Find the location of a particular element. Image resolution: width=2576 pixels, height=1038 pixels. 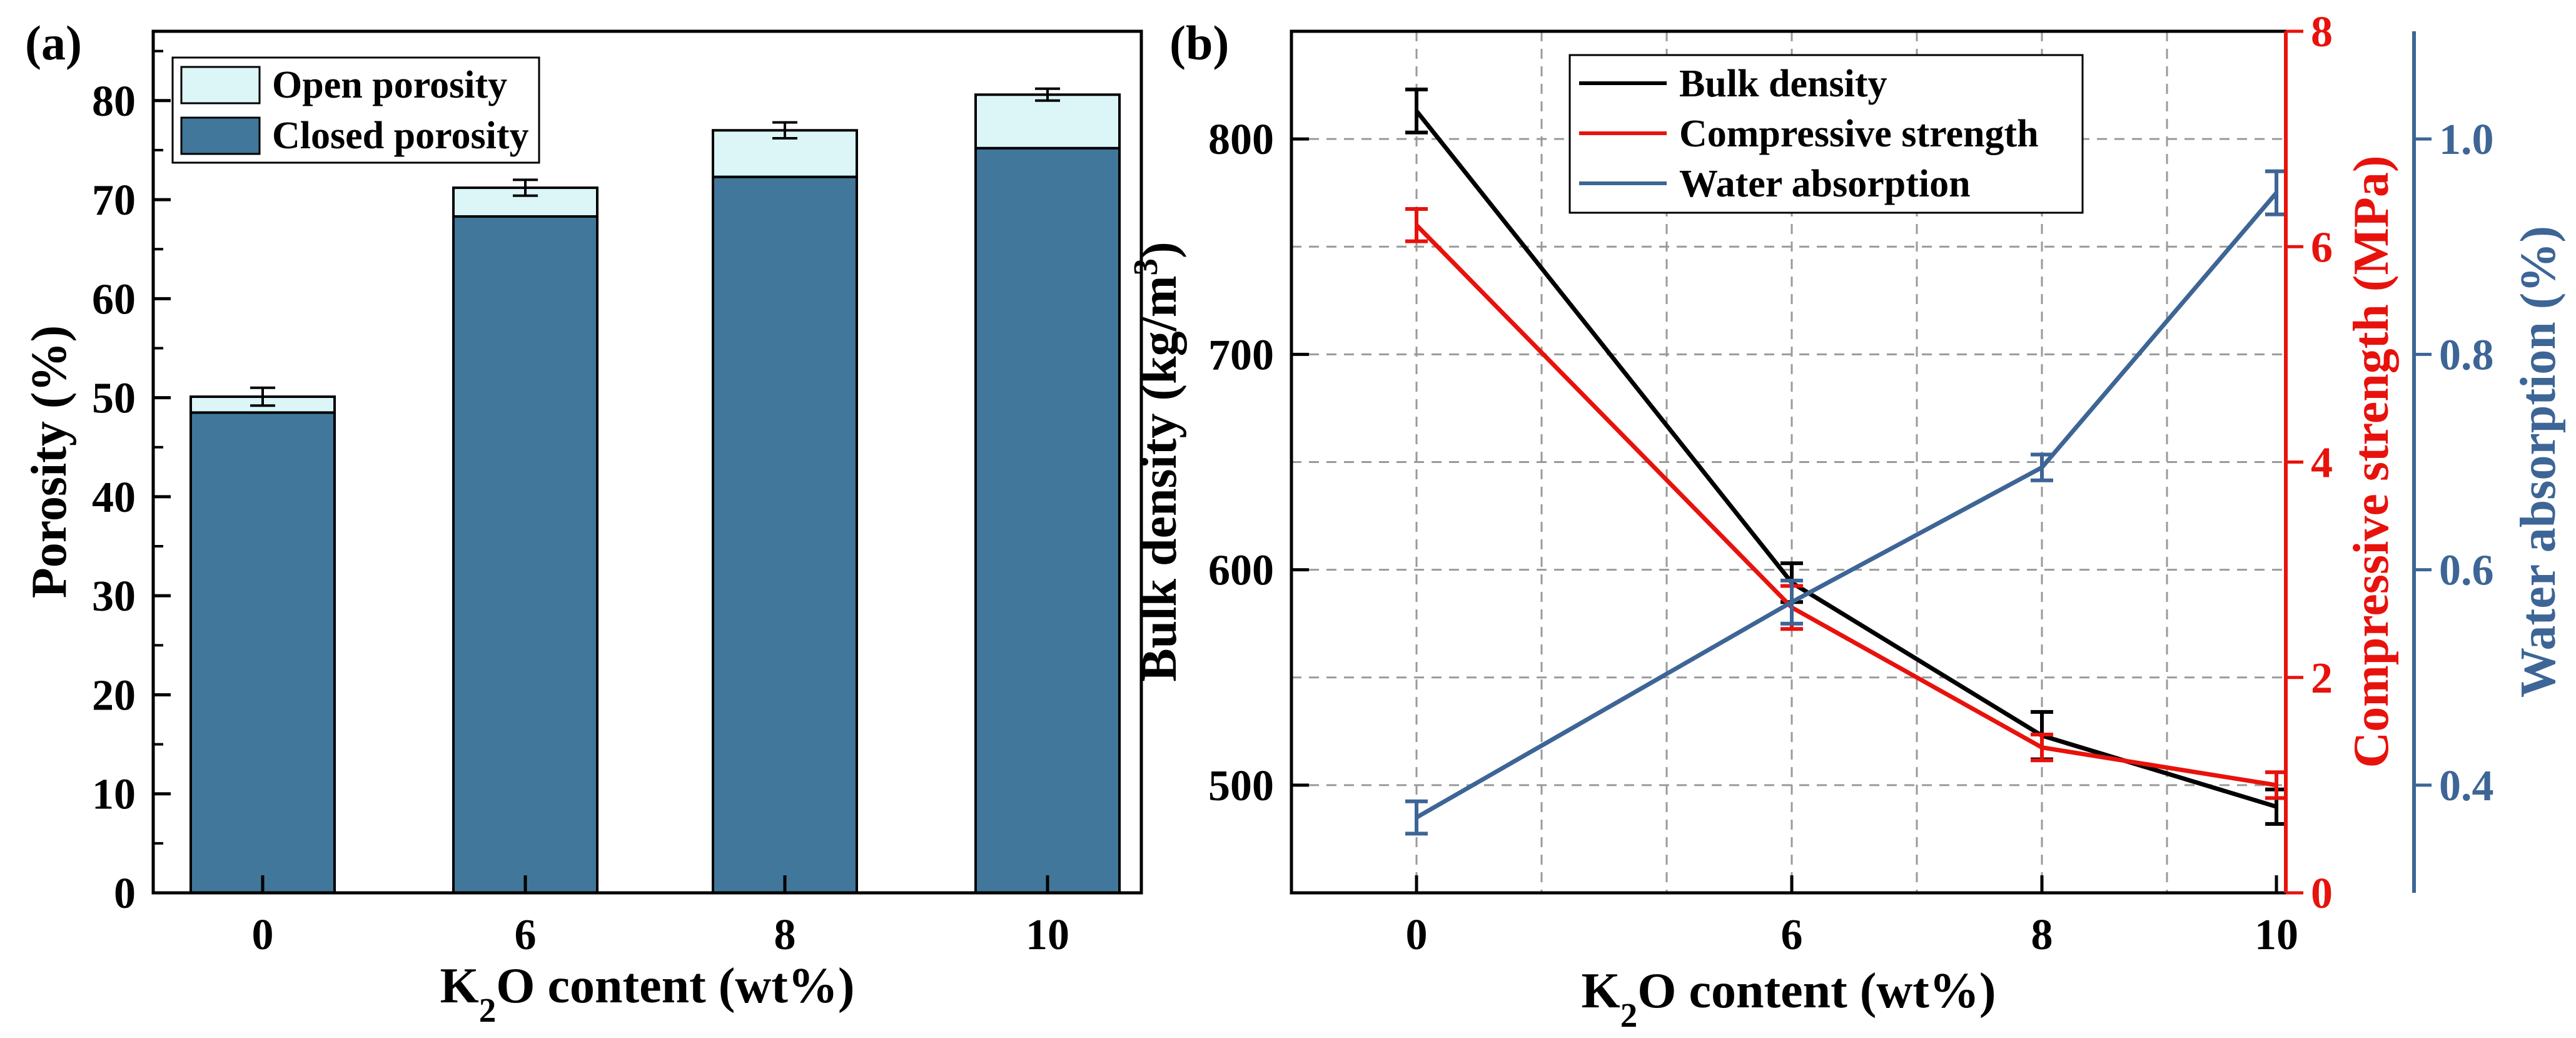

legend-swatch-closed-porosity is located at coordinates (221, 135).